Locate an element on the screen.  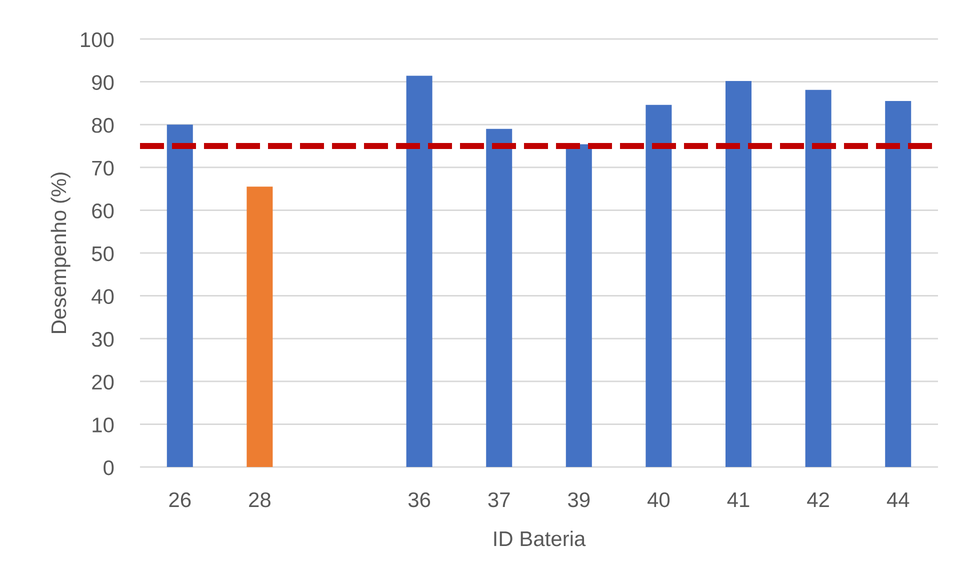
x-tick-label: 36 is located at coordinates (419, 500).